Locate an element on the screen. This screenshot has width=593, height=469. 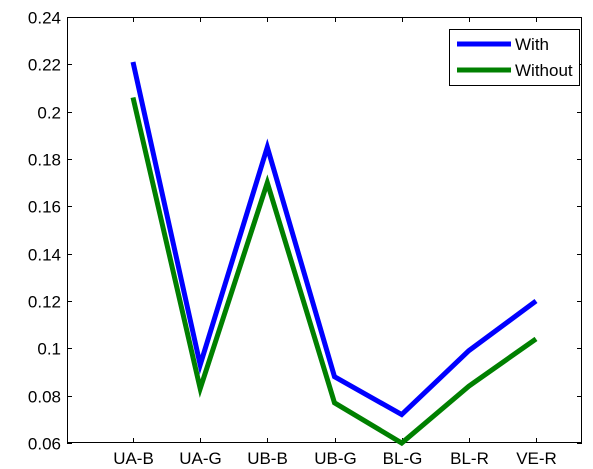
legend-item-without: Without is located at coordinates (515, 70).